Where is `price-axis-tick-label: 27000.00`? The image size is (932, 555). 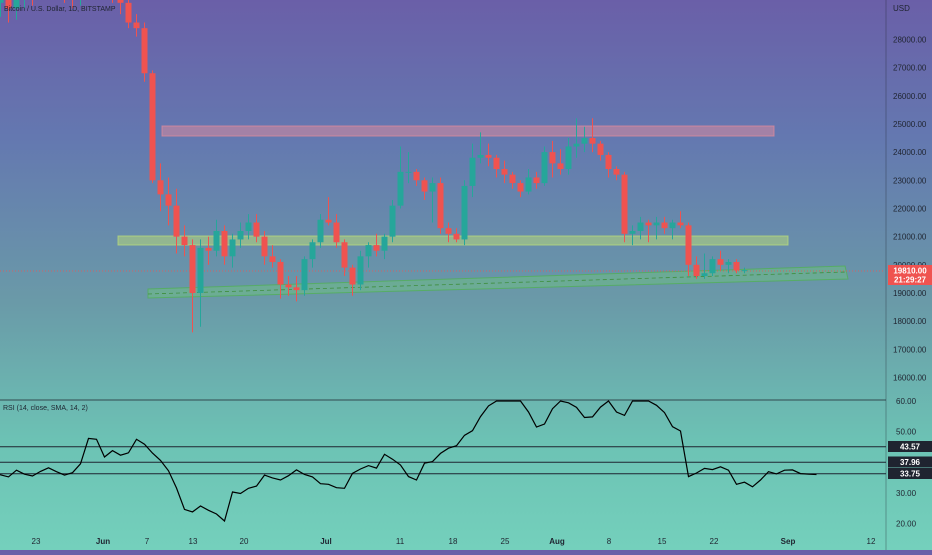 price-axis-tick-label: 27000.00 is located at coordinates (910, 68).